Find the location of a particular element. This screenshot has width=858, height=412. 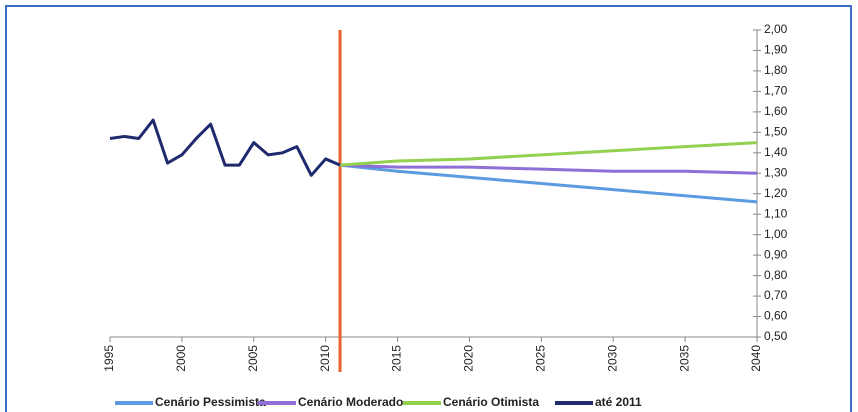

y-tick-label: 1,30 is located at coordinates (776, 172).